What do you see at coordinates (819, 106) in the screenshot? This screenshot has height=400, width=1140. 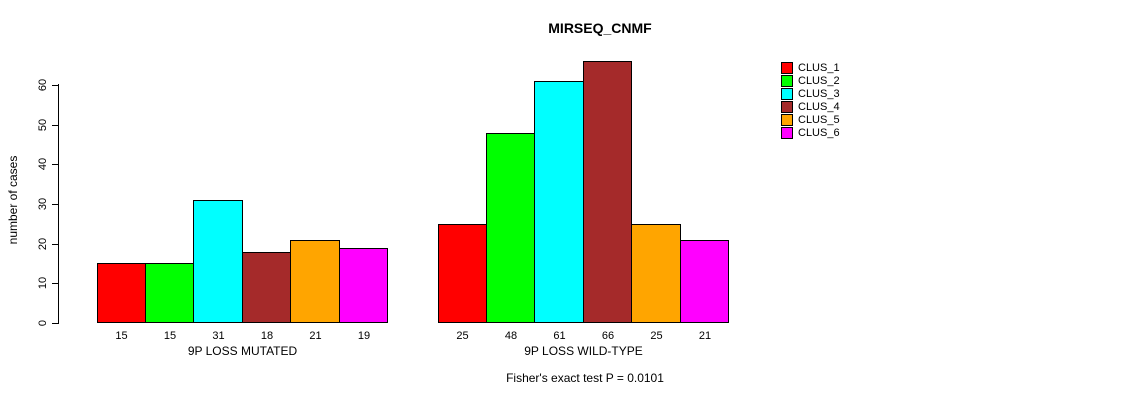 I see `legend-label: CLUS_4` at bounding box center [819, 106].